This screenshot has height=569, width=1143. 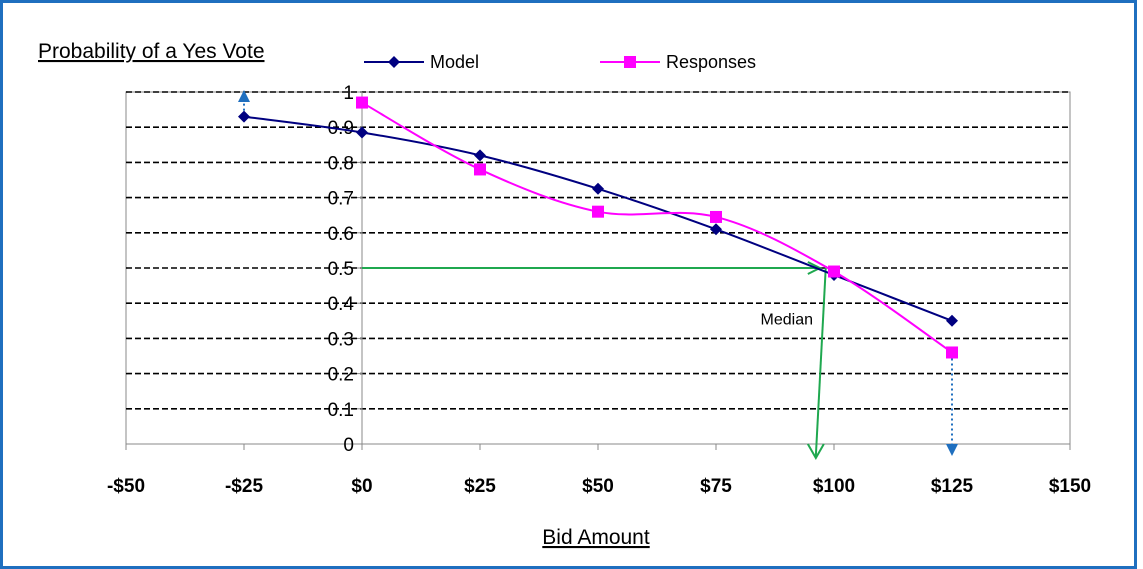 What do you see at coordinates (560, 62) in the screenshot?
I see `legend: Model Responses` at bounding box center [560, 62].